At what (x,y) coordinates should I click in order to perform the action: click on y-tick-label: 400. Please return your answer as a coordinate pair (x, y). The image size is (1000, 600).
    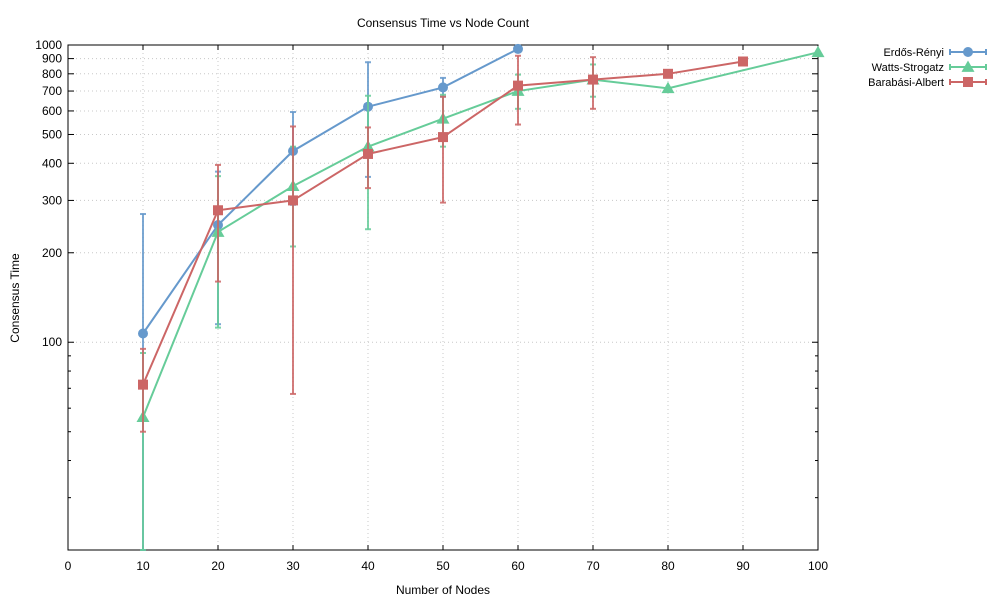
    Looking at the image, I should click on (52, 163).